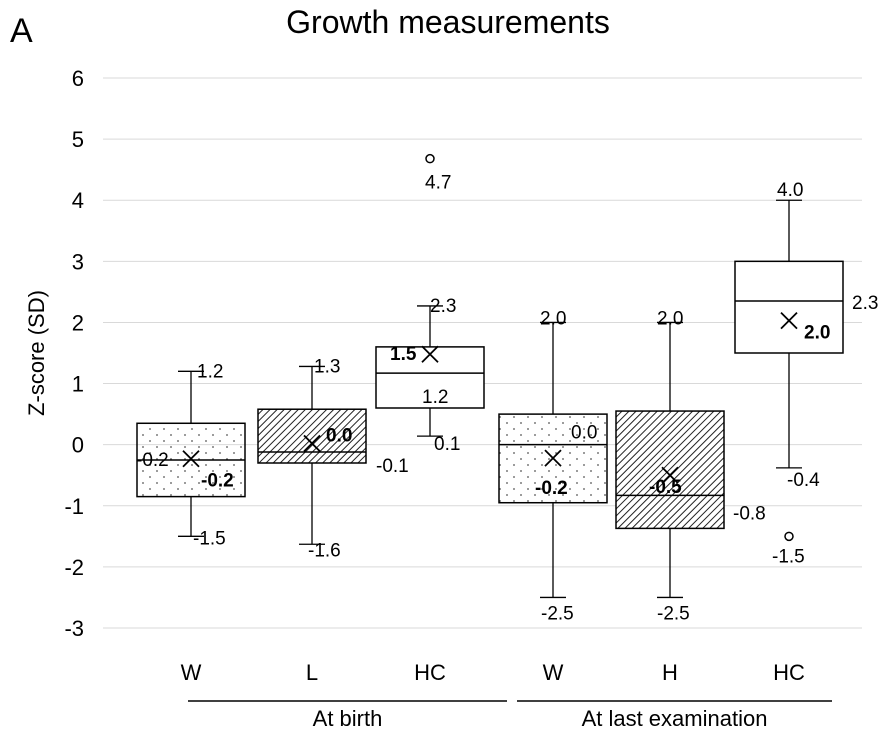 The image size is (886, 734). What do you see at coordinates (78, 322) in the screenshot?
I see `y-tick-label: 2` at bounding box center [78, 322].